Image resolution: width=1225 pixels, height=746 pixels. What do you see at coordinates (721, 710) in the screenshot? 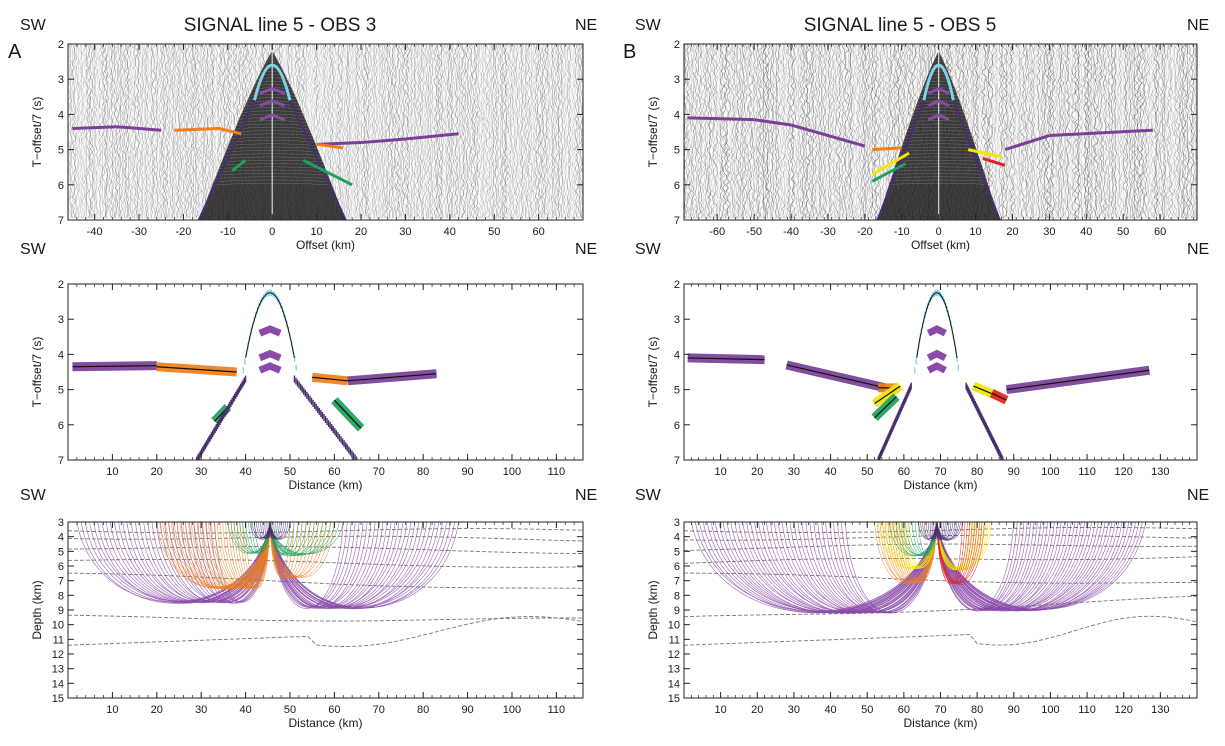
I see `x-tick-label: 10` at bounding box center [721, 710].